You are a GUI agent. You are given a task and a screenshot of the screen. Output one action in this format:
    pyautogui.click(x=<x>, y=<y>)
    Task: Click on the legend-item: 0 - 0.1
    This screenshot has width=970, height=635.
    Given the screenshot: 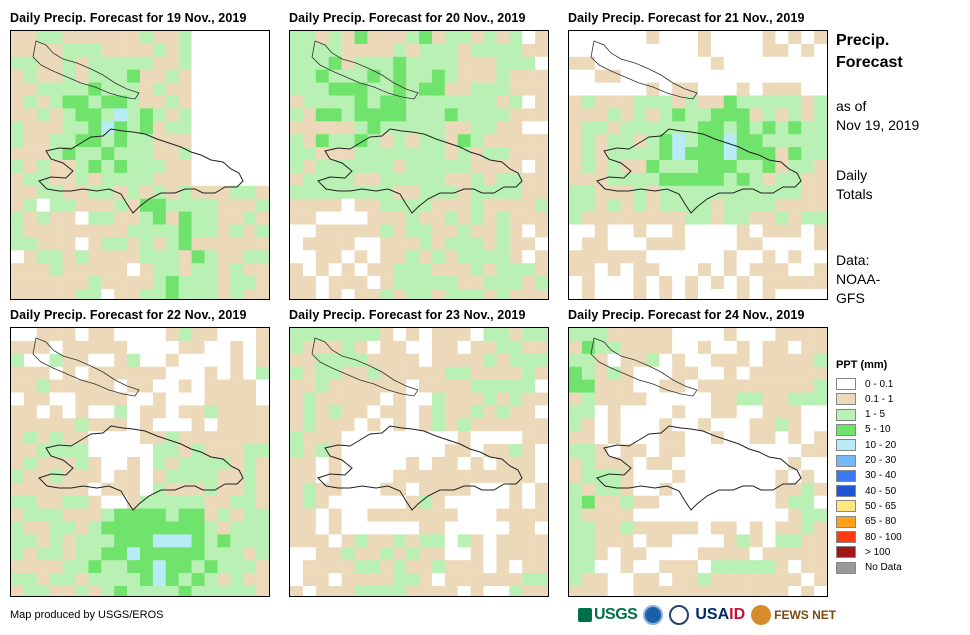 What is the action you would take?
    pyautogui.click(x=864, y=384)
    